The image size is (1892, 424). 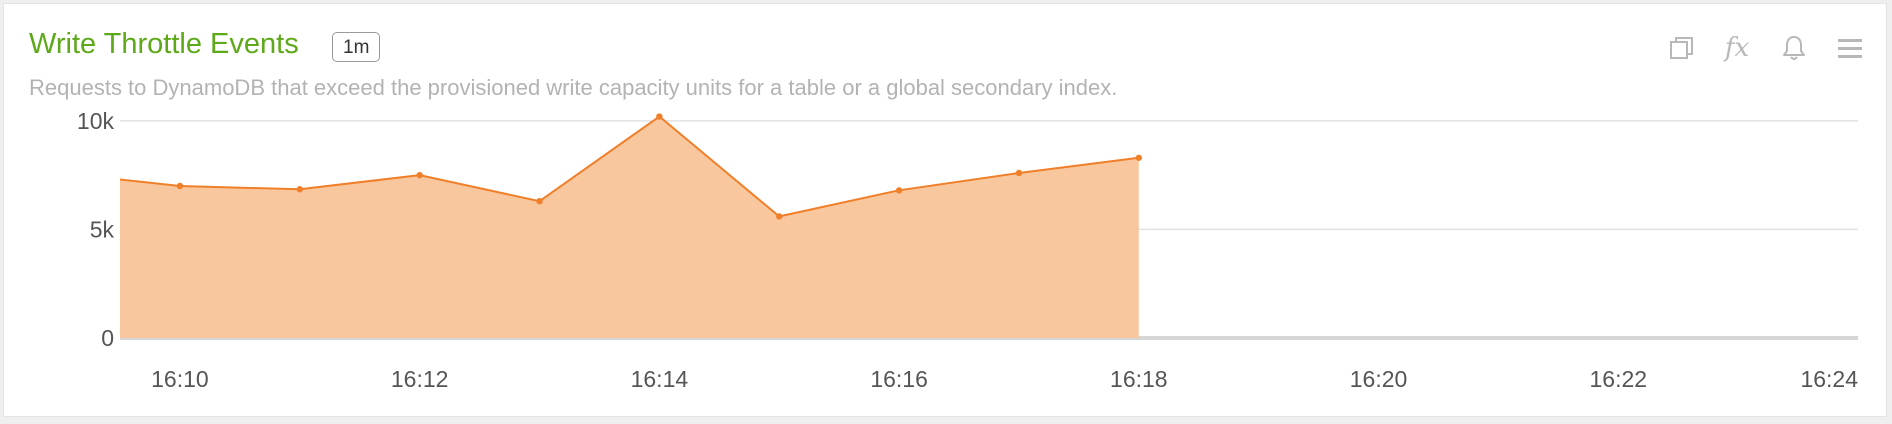 I want to click on x-tick-label: 16:12, so click(x=420, y=379).